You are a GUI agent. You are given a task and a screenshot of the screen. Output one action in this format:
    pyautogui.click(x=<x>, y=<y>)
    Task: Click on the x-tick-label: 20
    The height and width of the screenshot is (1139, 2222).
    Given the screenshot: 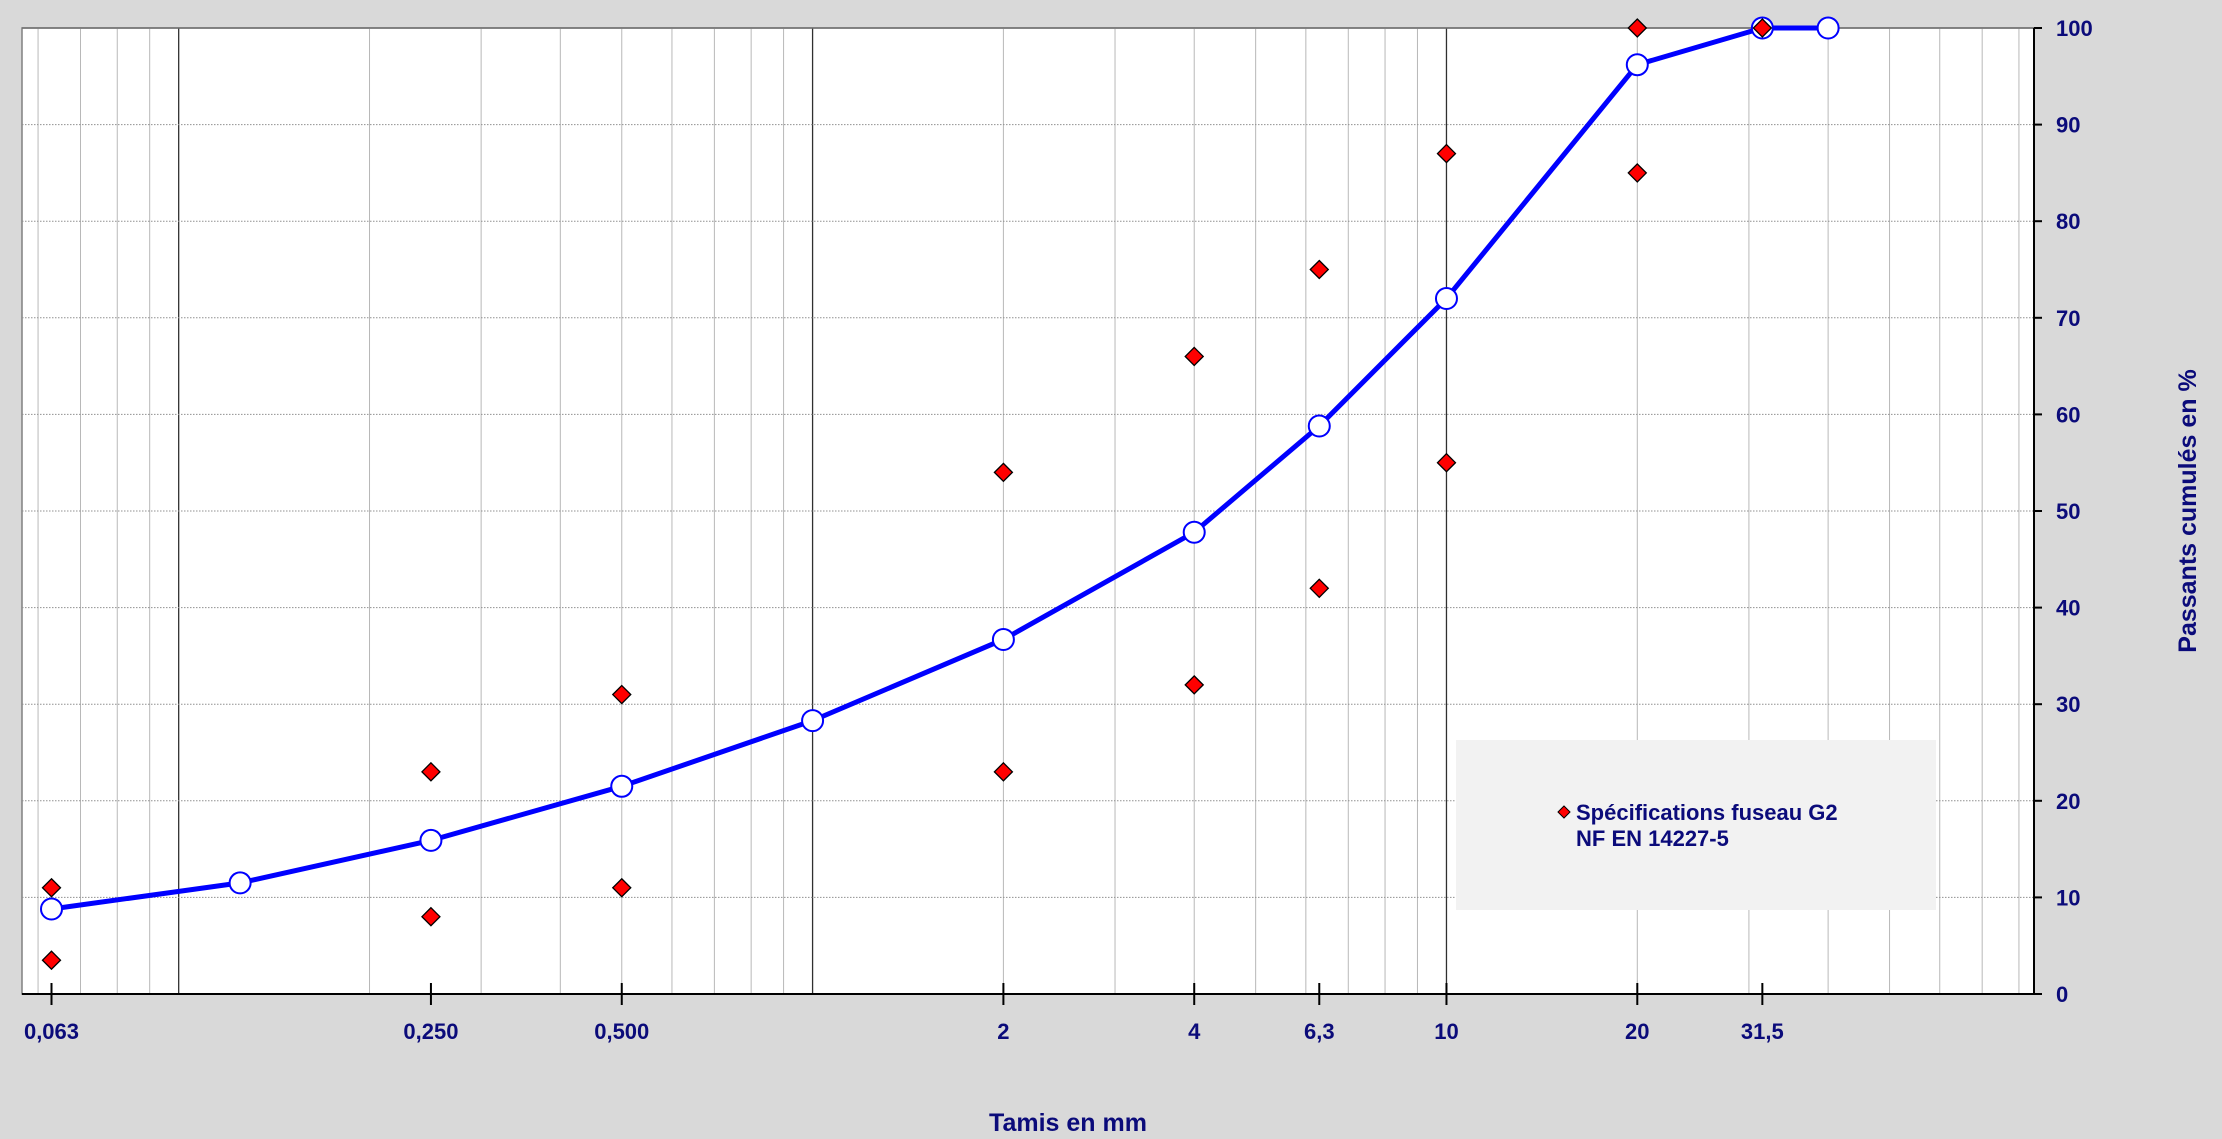 What is the action you would take?
    pyautogui.click(x=1637, y=1031)
    